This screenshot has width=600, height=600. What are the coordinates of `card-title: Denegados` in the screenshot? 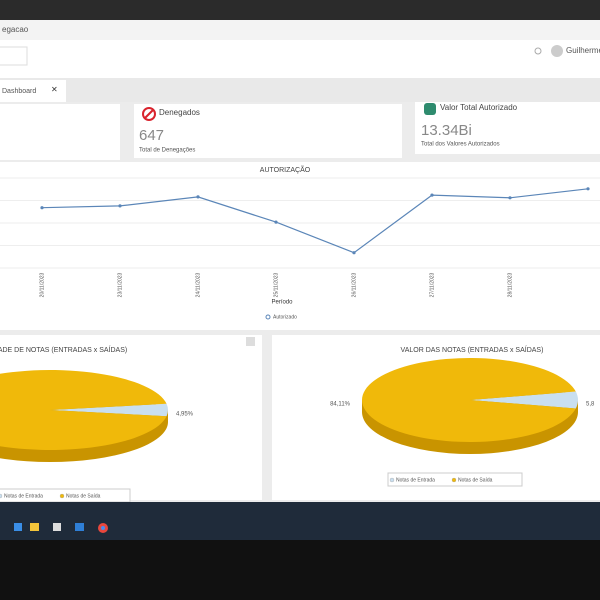 It's located at (179, 112).